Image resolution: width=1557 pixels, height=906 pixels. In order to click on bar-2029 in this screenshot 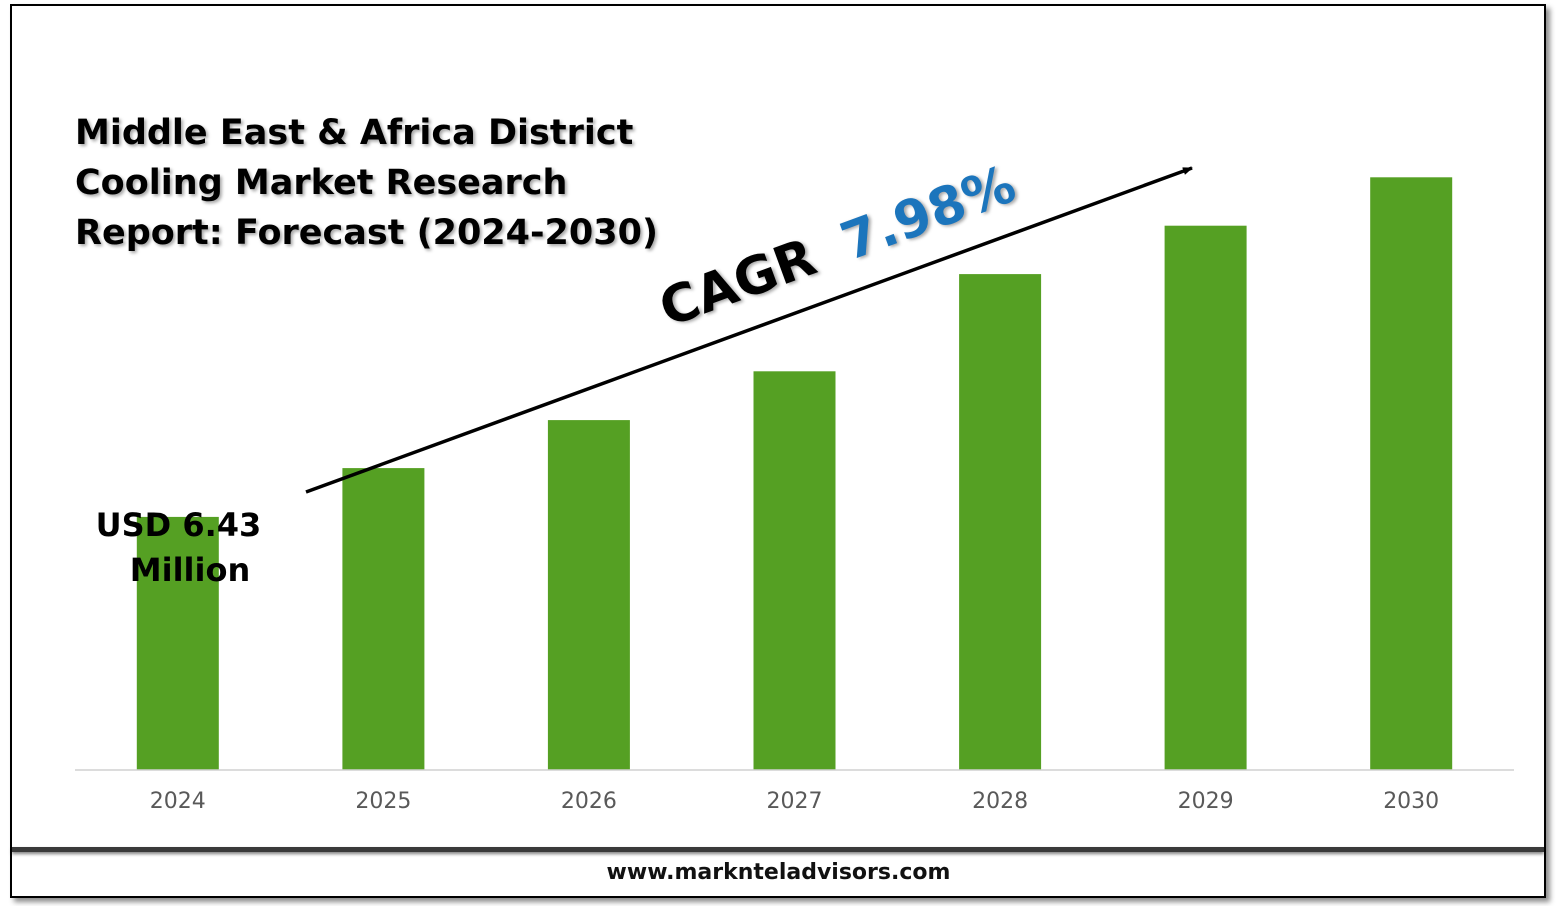, I will do `click(1205, 497)`.